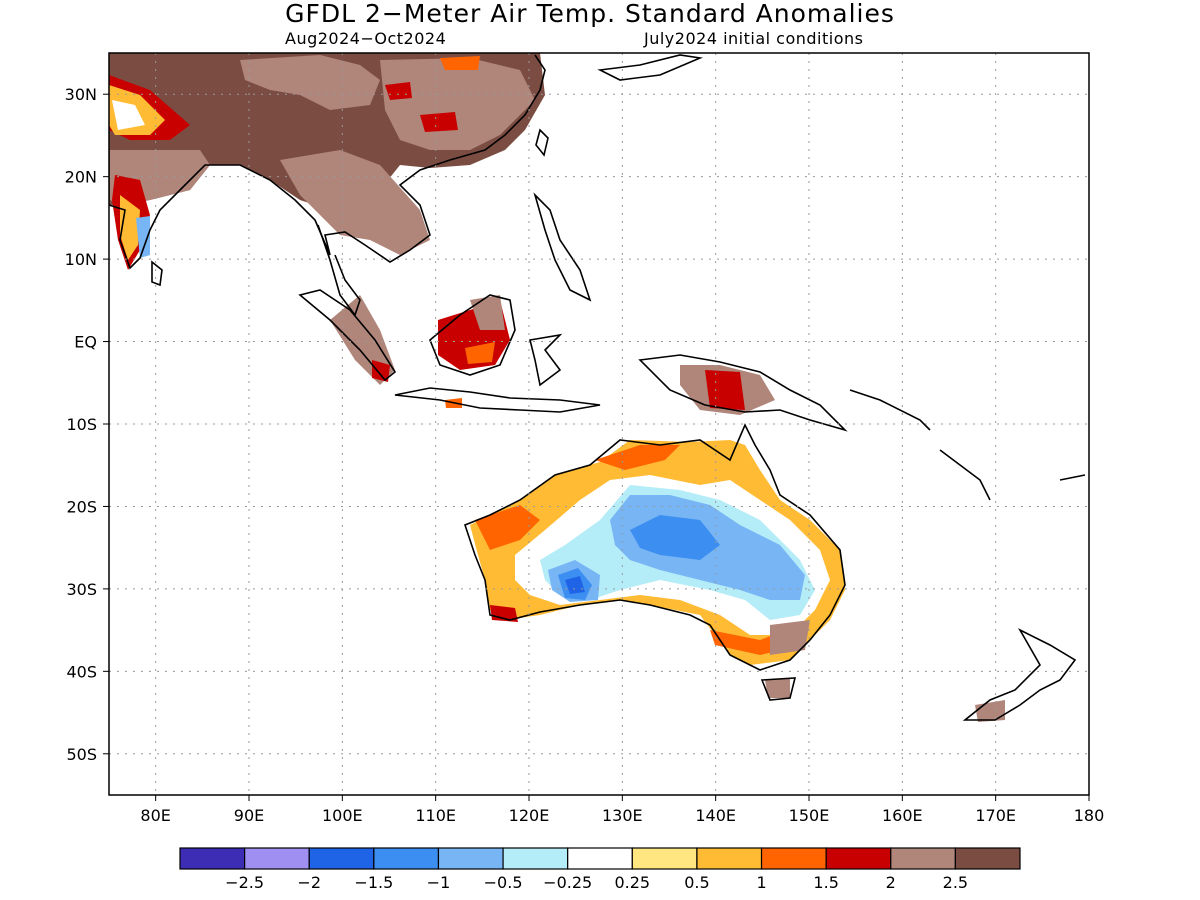 This screenshot has height=900, width=1200. Describe the element at coordinates (342, 815) in the screenshot. I see `lon-label: 100E` at that location.